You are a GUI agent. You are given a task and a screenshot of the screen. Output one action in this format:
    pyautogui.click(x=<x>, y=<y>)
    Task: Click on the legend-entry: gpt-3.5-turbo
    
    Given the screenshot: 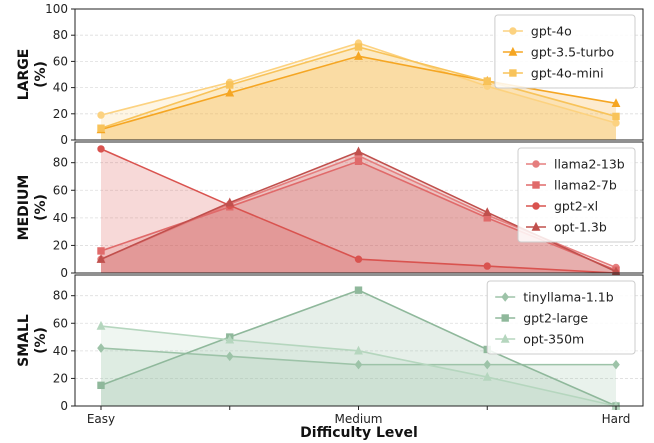 What is the action you would take?
    pyautogui.click(x=572, y=52)
    